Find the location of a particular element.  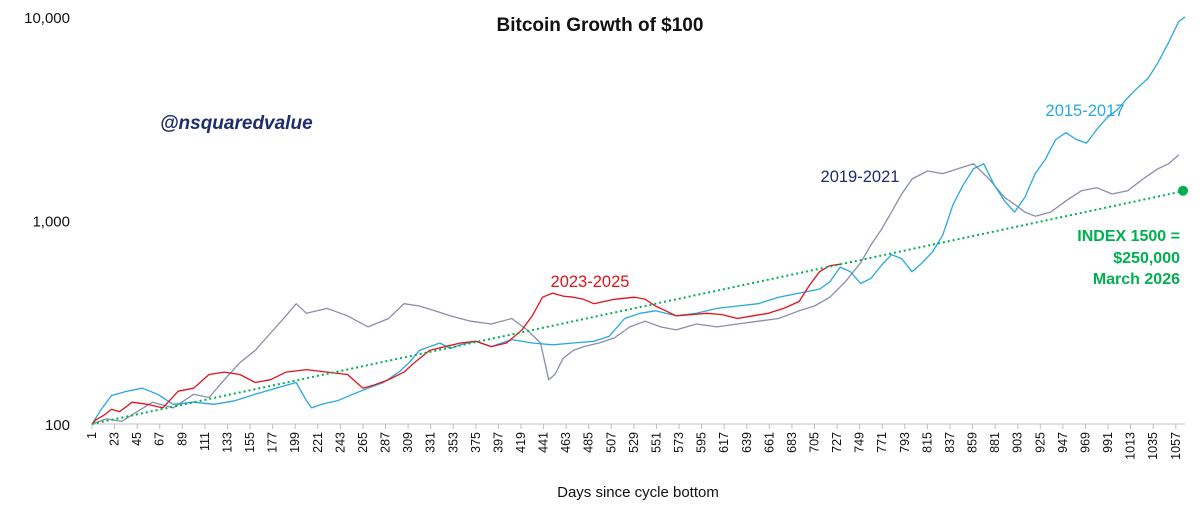

x-tick-label: 1 is located at coordinates (92, 435).